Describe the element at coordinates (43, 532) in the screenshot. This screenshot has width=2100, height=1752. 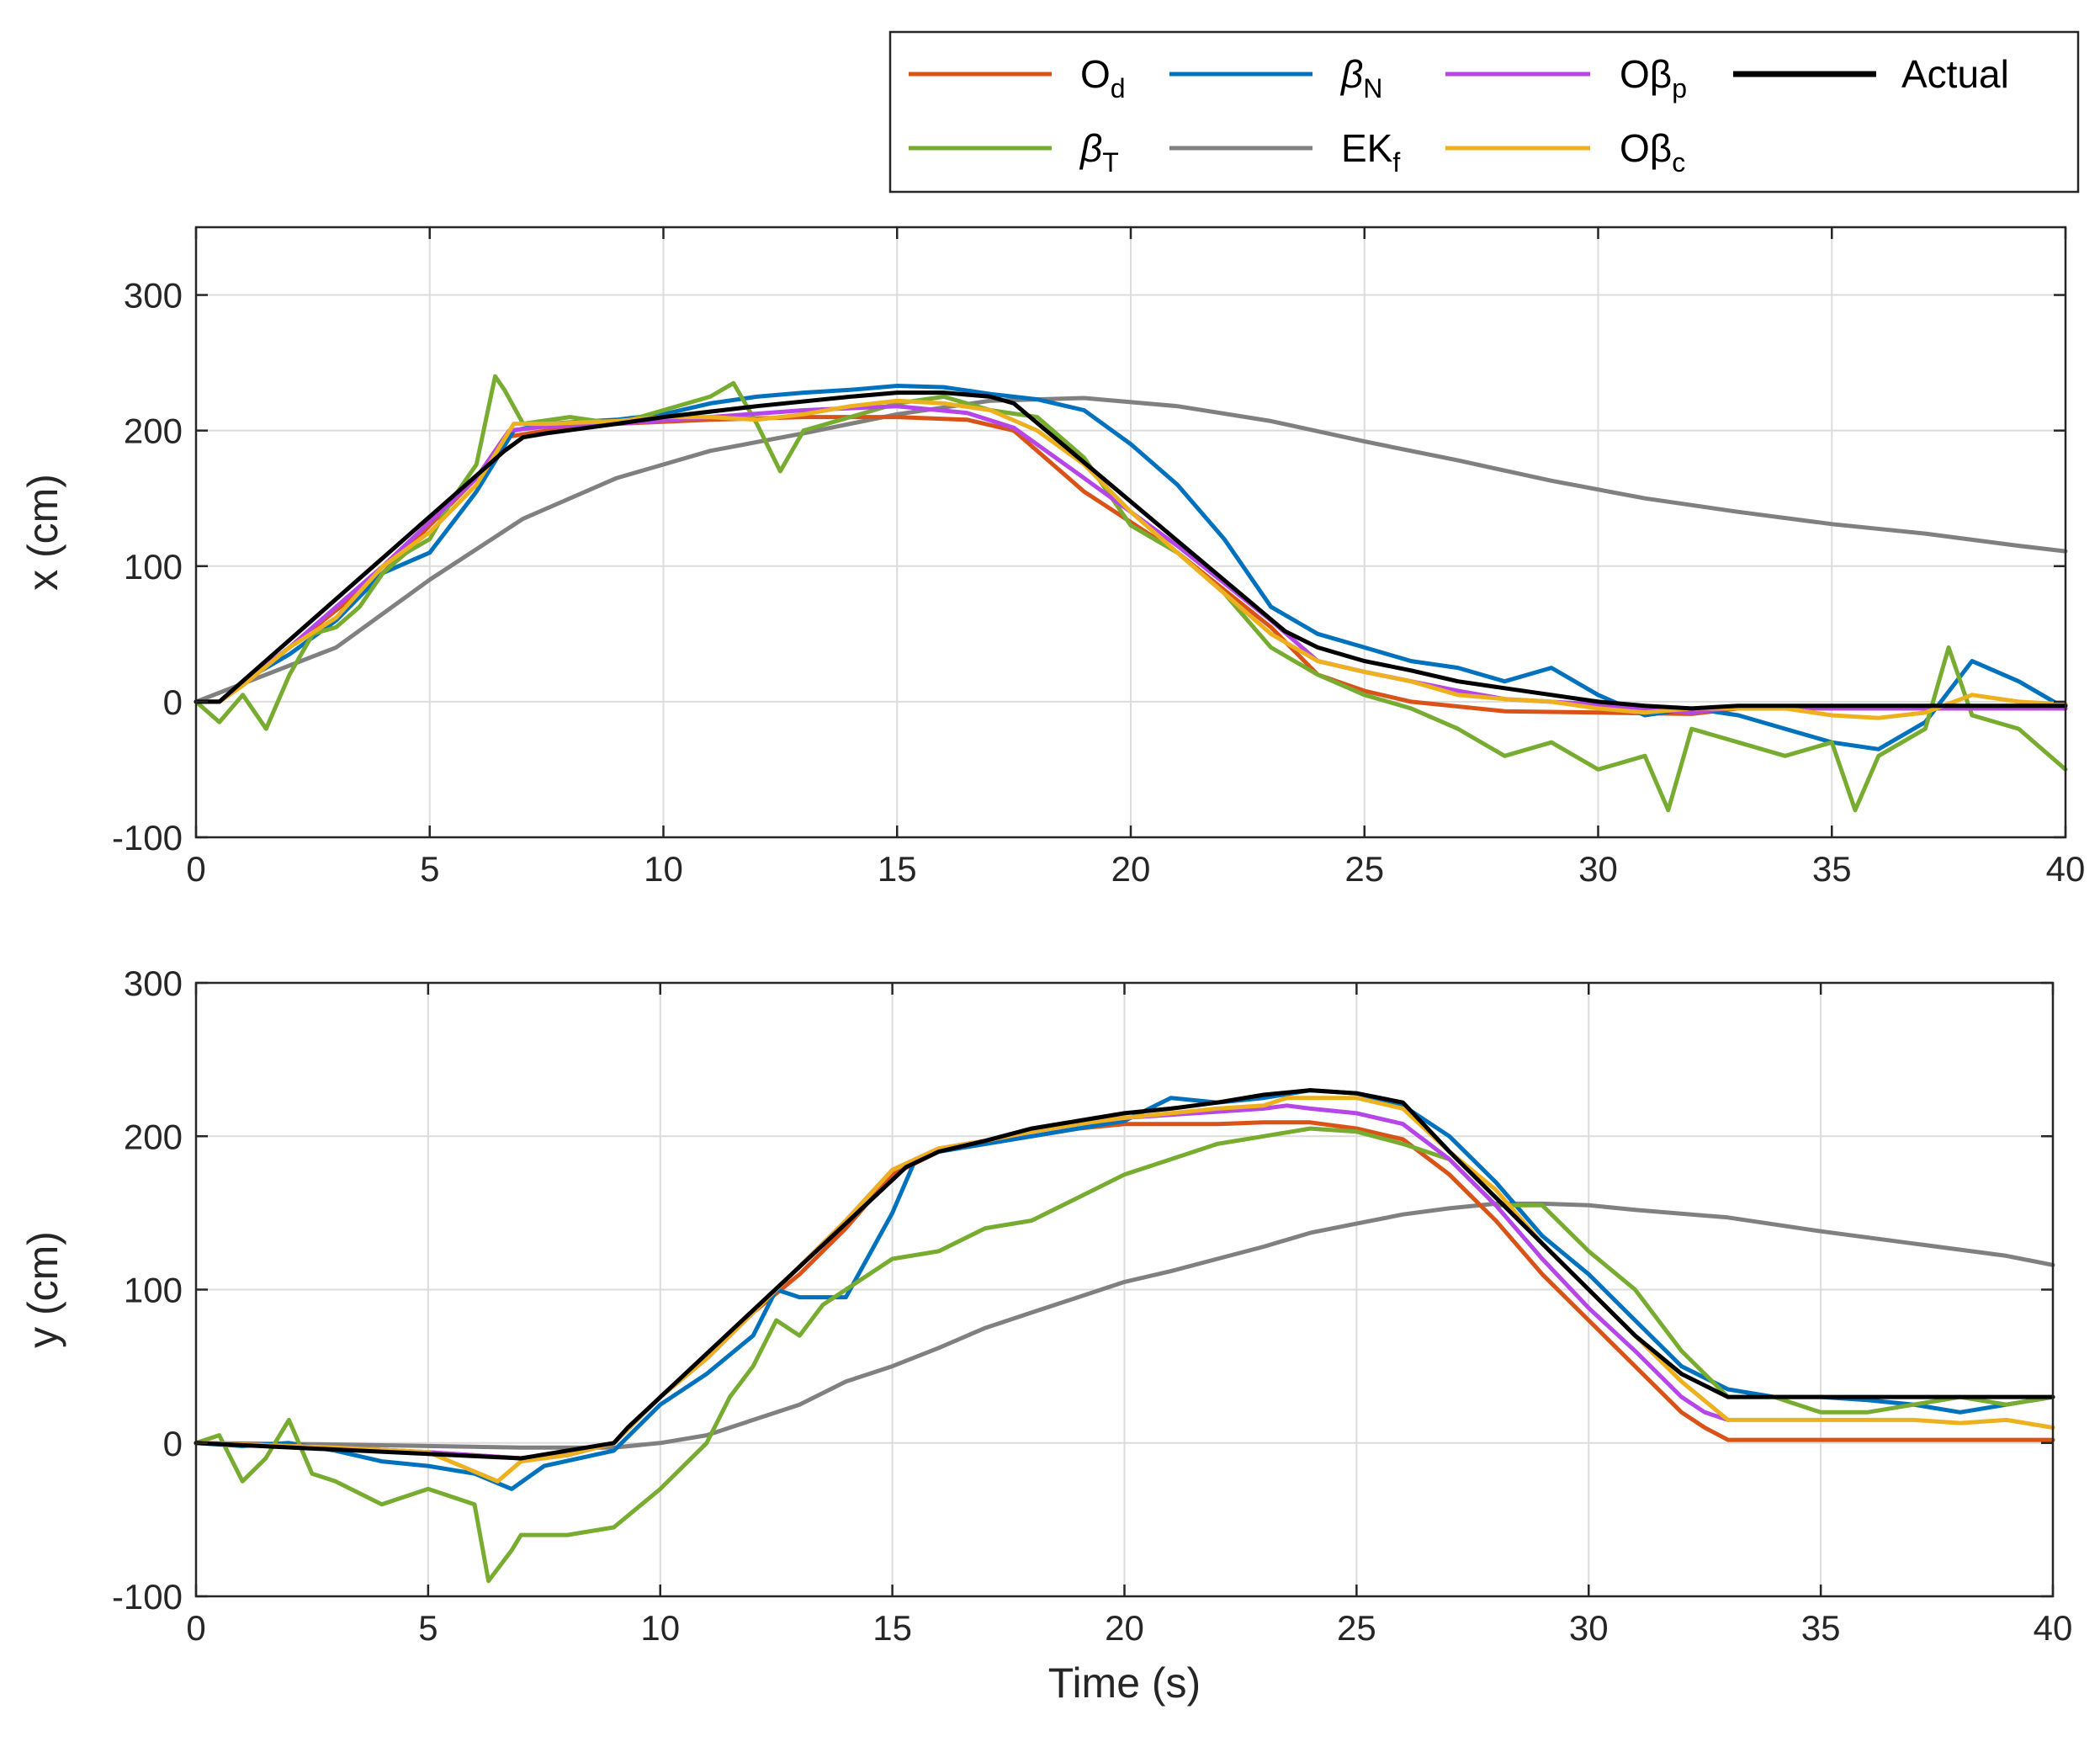
I see `top-ylabel: x (cm)` at that location.